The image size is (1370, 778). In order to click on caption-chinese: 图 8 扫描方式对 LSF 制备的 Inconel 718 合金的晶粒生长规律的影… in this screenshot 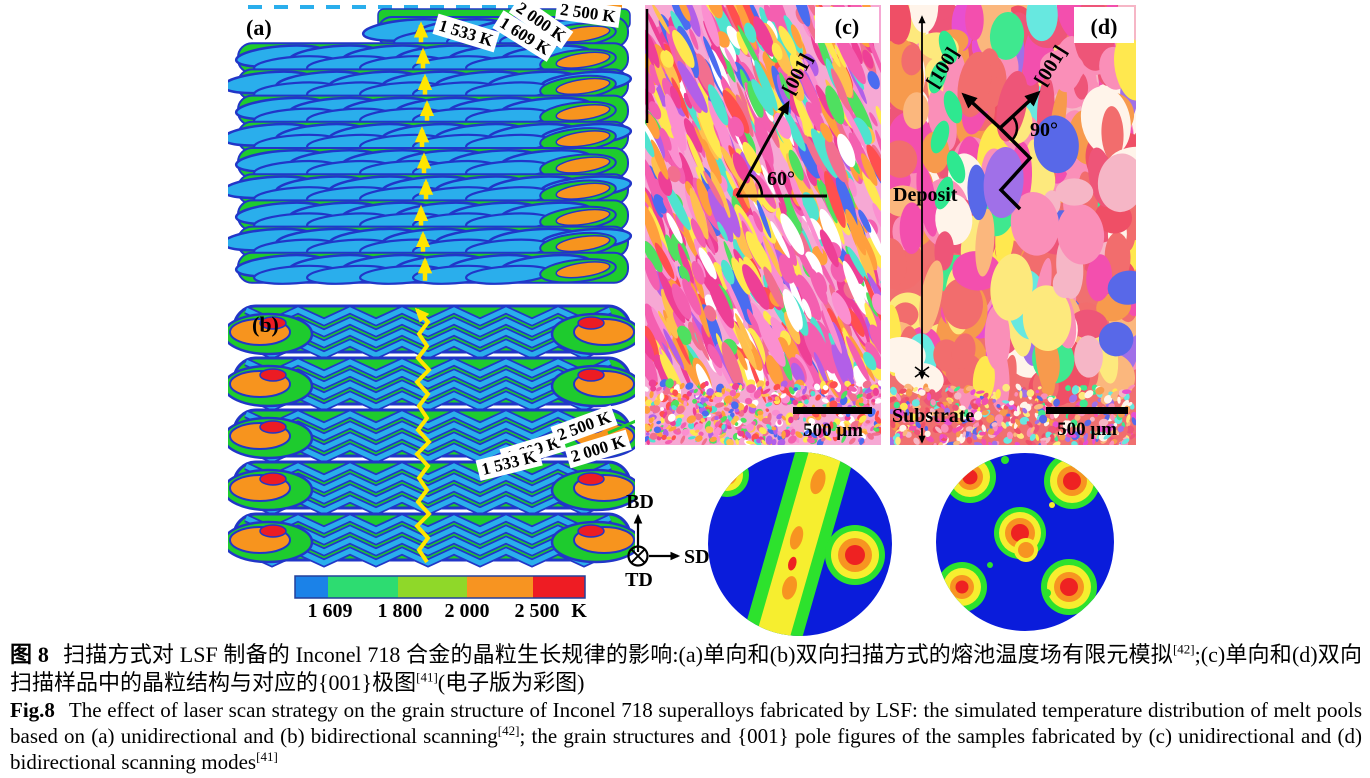, I will do `click(686, 669)`.